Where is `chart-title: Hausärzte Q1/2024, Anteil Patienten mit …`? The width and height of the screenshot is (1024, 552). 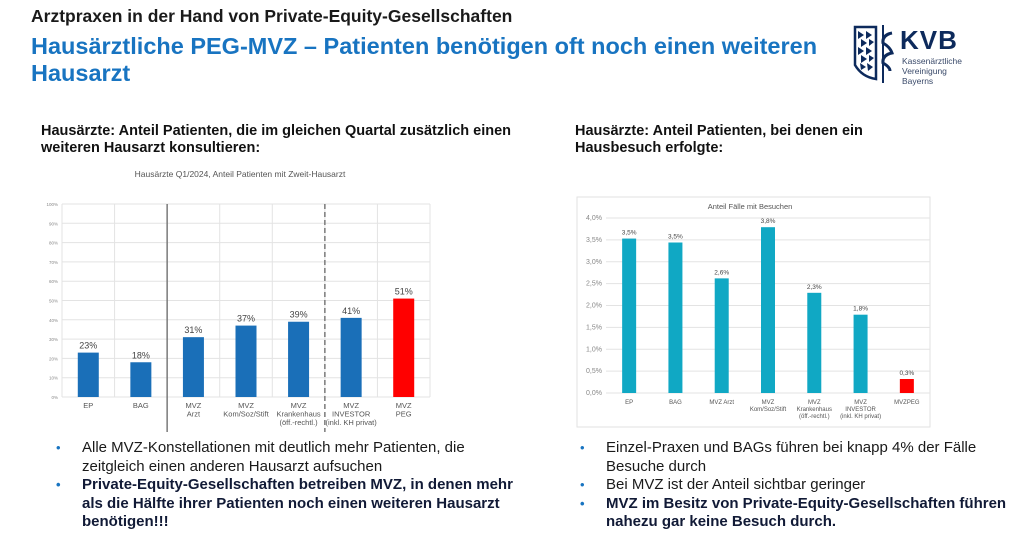
chart-title: Hausärzte Q1/2024, Anteil Patienten mit … is located at coordinates (240, 174).